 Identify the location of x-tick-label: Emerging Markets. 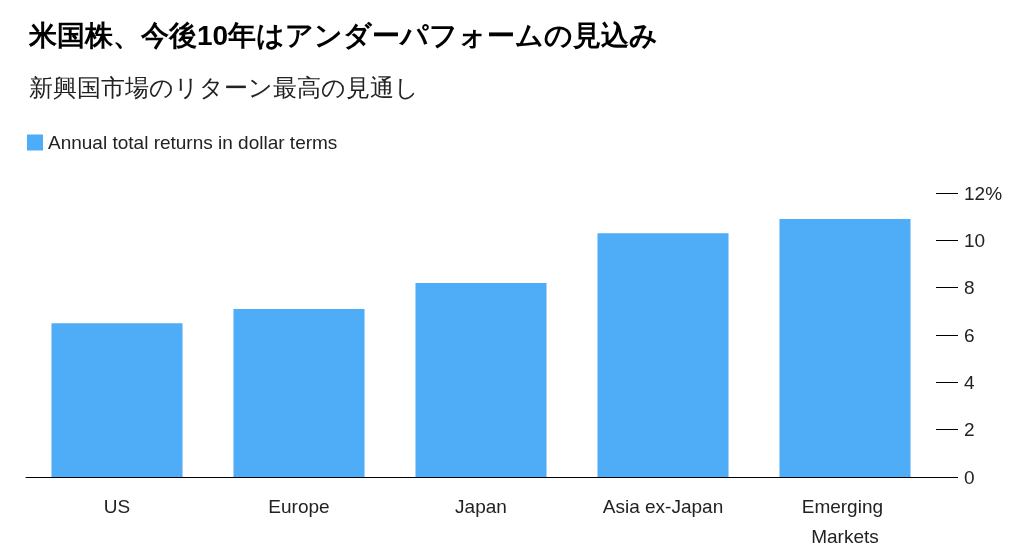
(845, 521).